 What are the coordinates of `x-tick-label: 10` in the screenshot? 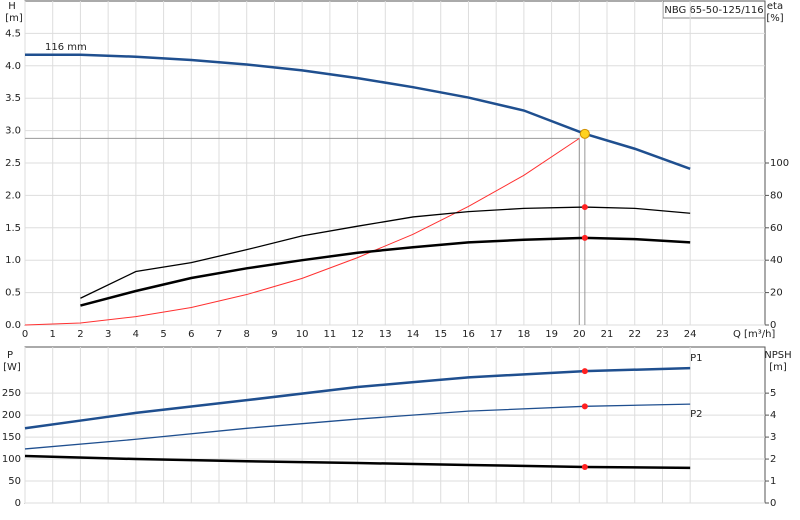 It's located at (302, 334).